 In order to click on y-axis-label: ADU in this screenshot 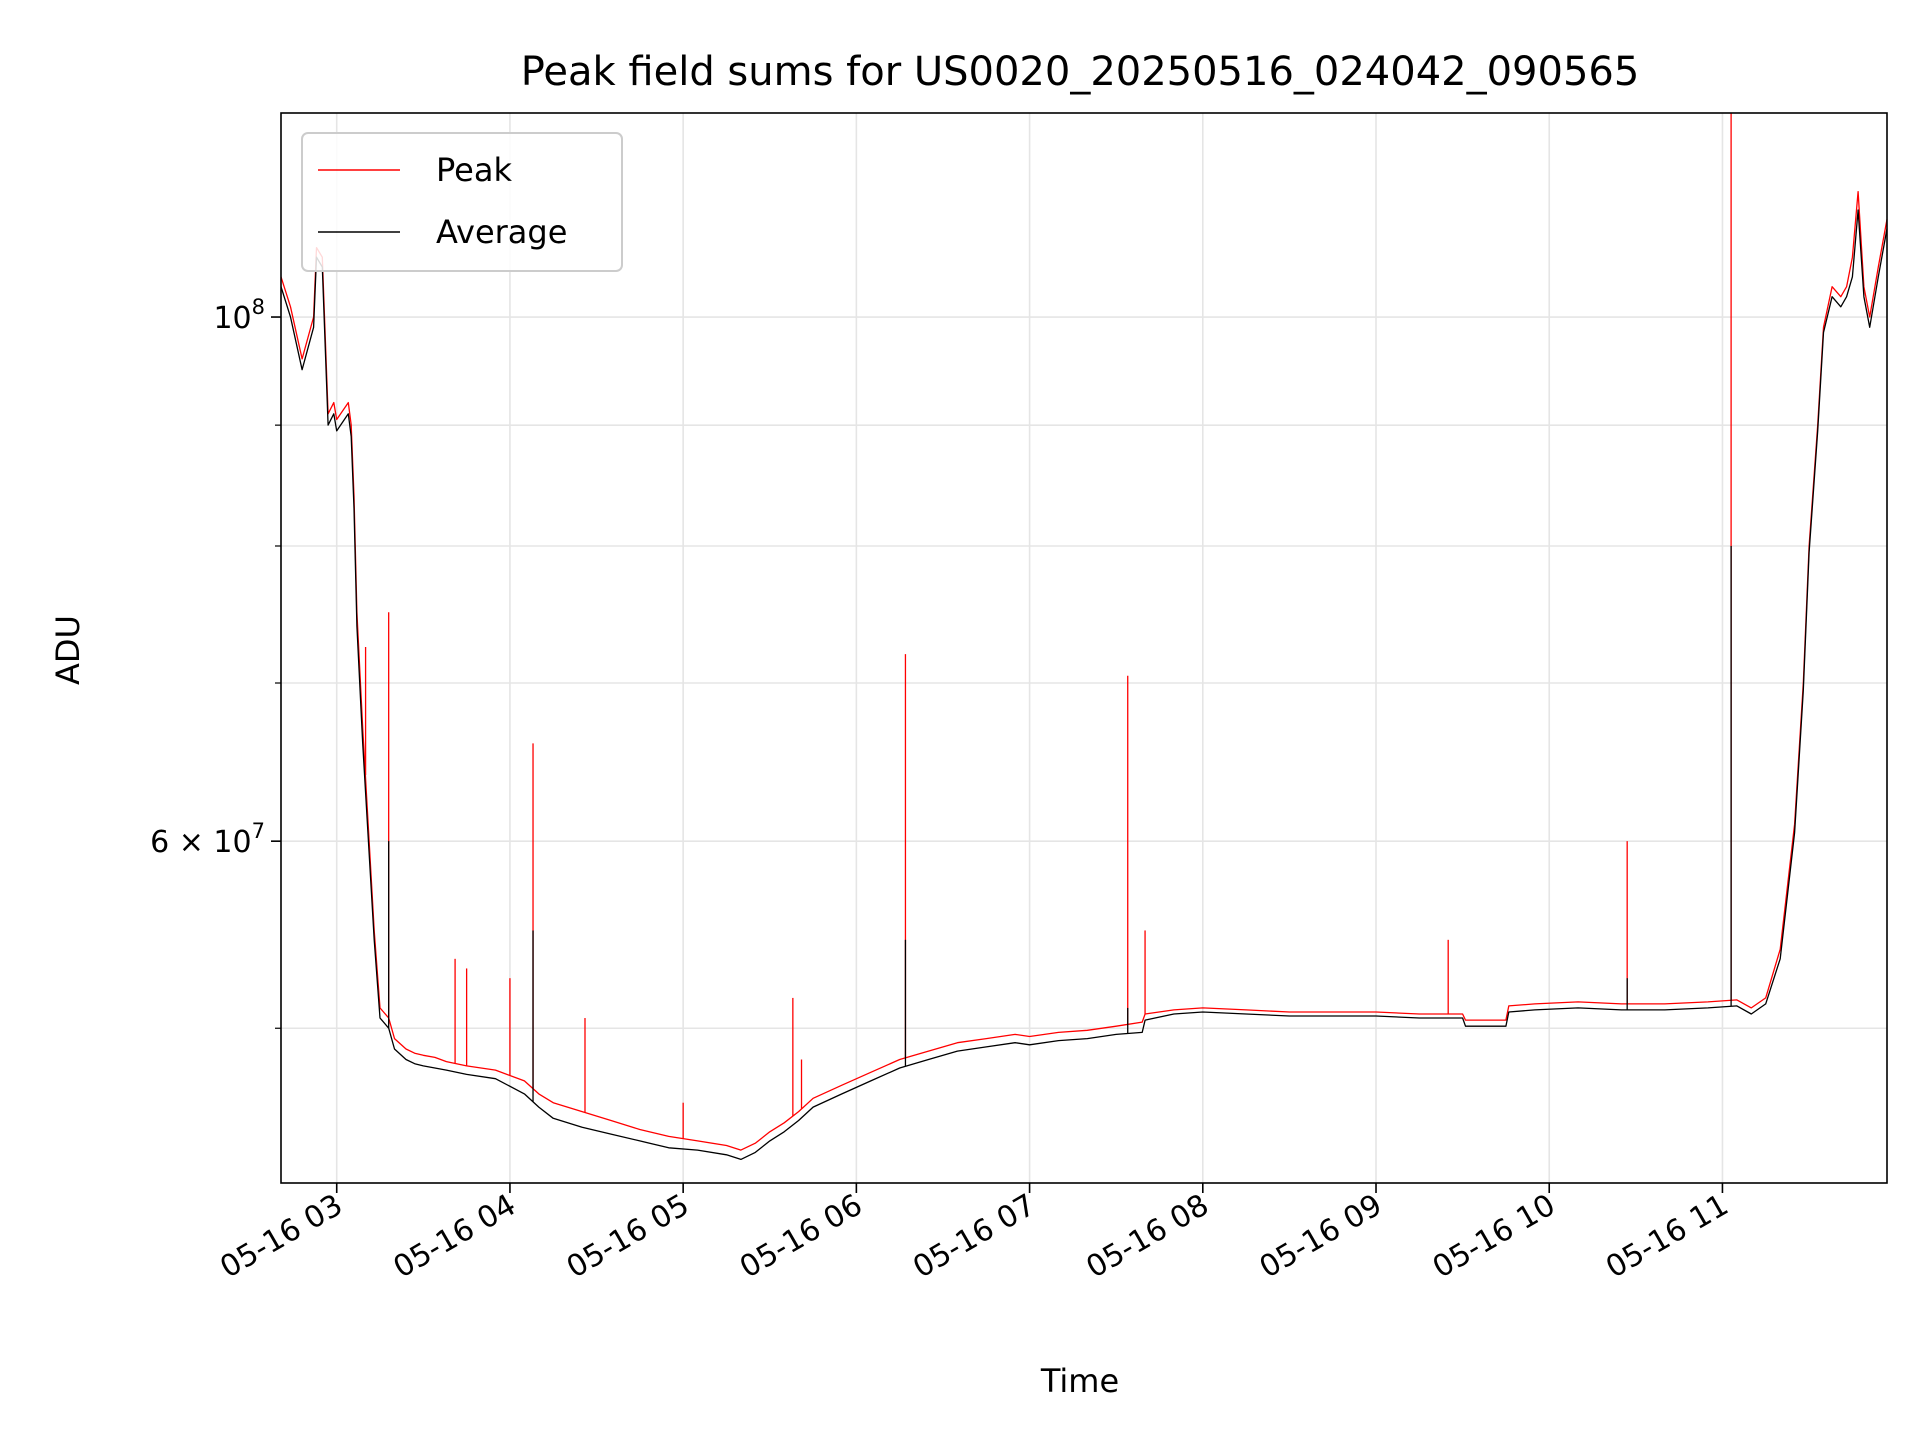, I will do `click(68, 650)`.